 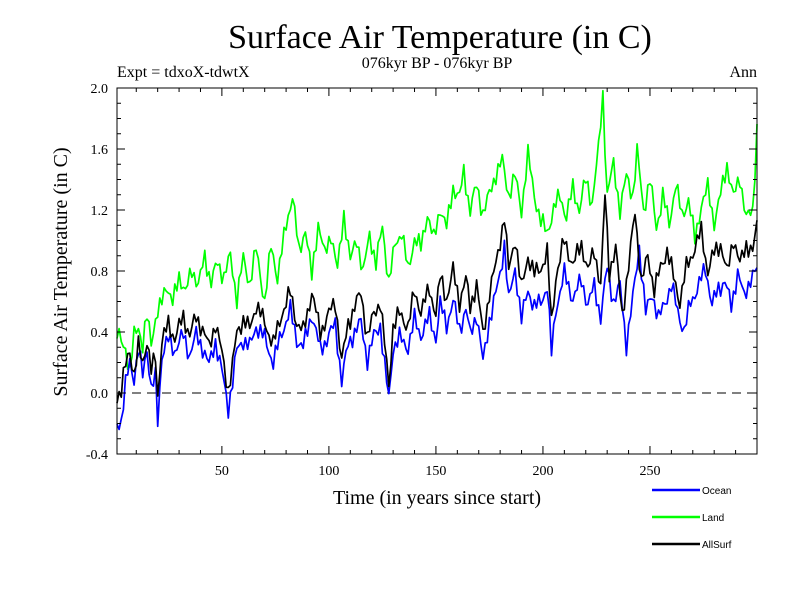 What do you see at coordinates (692, 518) in the screenshot?
I see `legend: Ocean Land AllSurf` at bounding box center [692, 518].